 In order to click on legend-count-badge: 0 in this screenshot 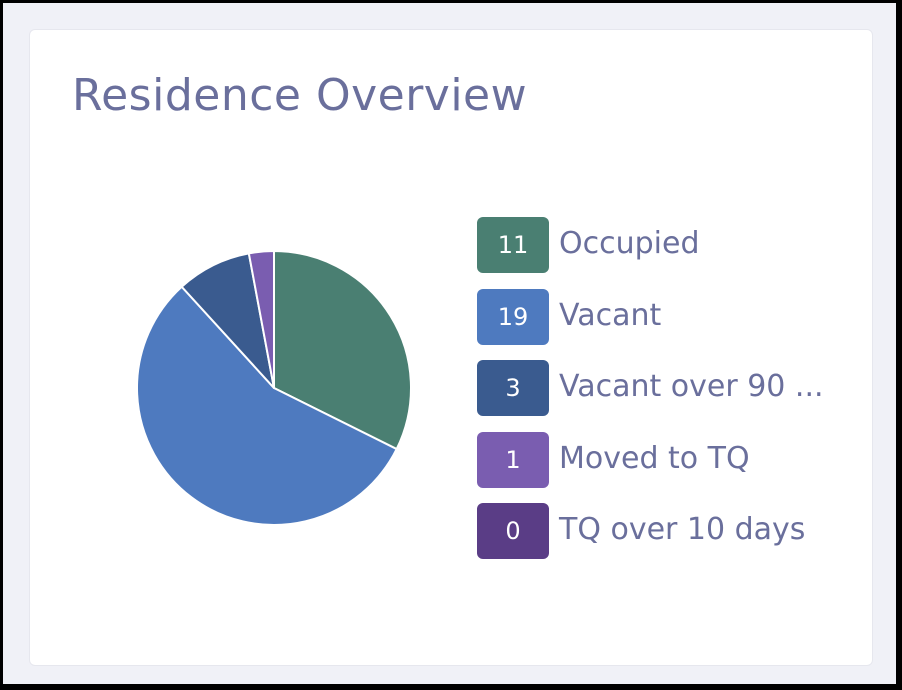, I will do `click(513, 531)`.